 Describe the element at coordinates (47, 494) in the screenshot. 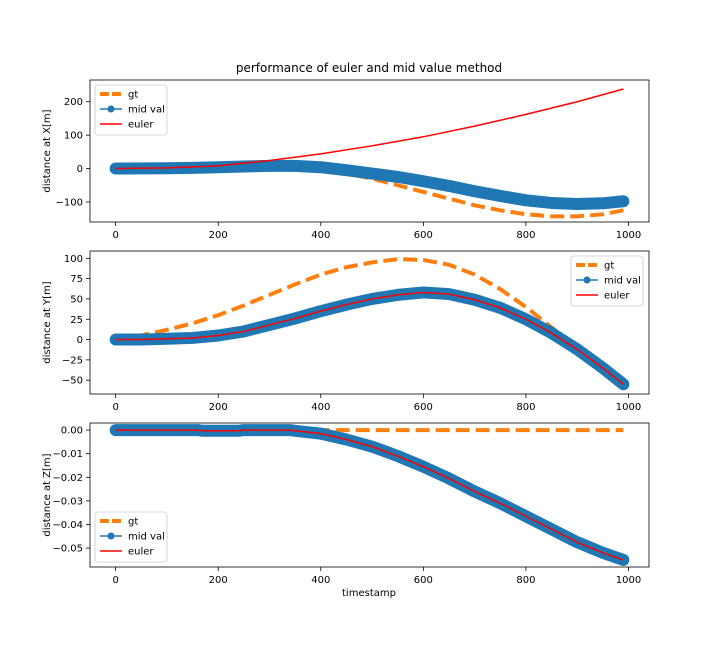

I see `y-axis-label: distance at Z[m]` at that location.